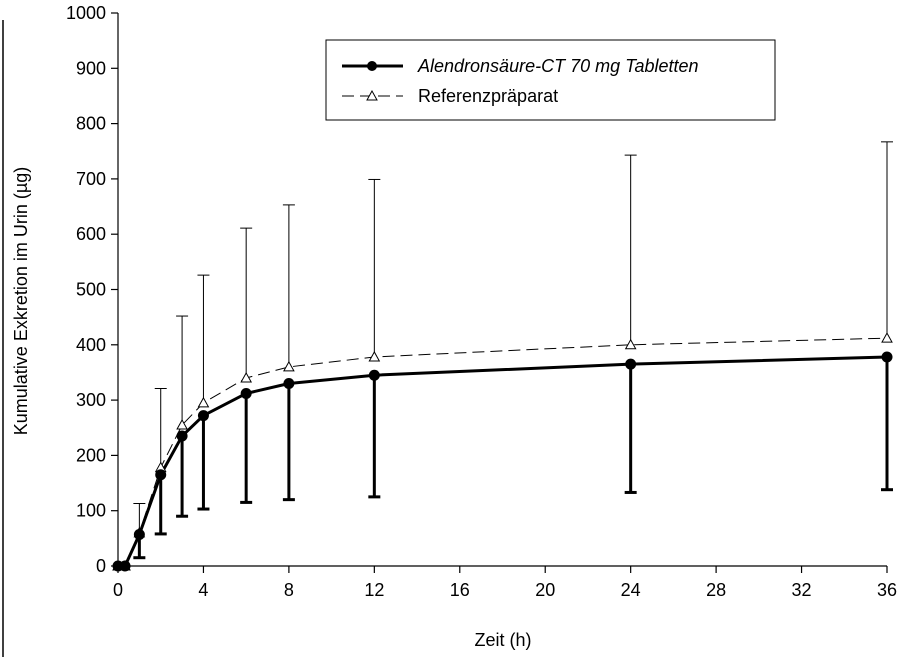 This screenshot has height=657, width=910. Describe the element at coordinates (118, 590) in the screenshot. I see `x-tick-label: 0` at that location.